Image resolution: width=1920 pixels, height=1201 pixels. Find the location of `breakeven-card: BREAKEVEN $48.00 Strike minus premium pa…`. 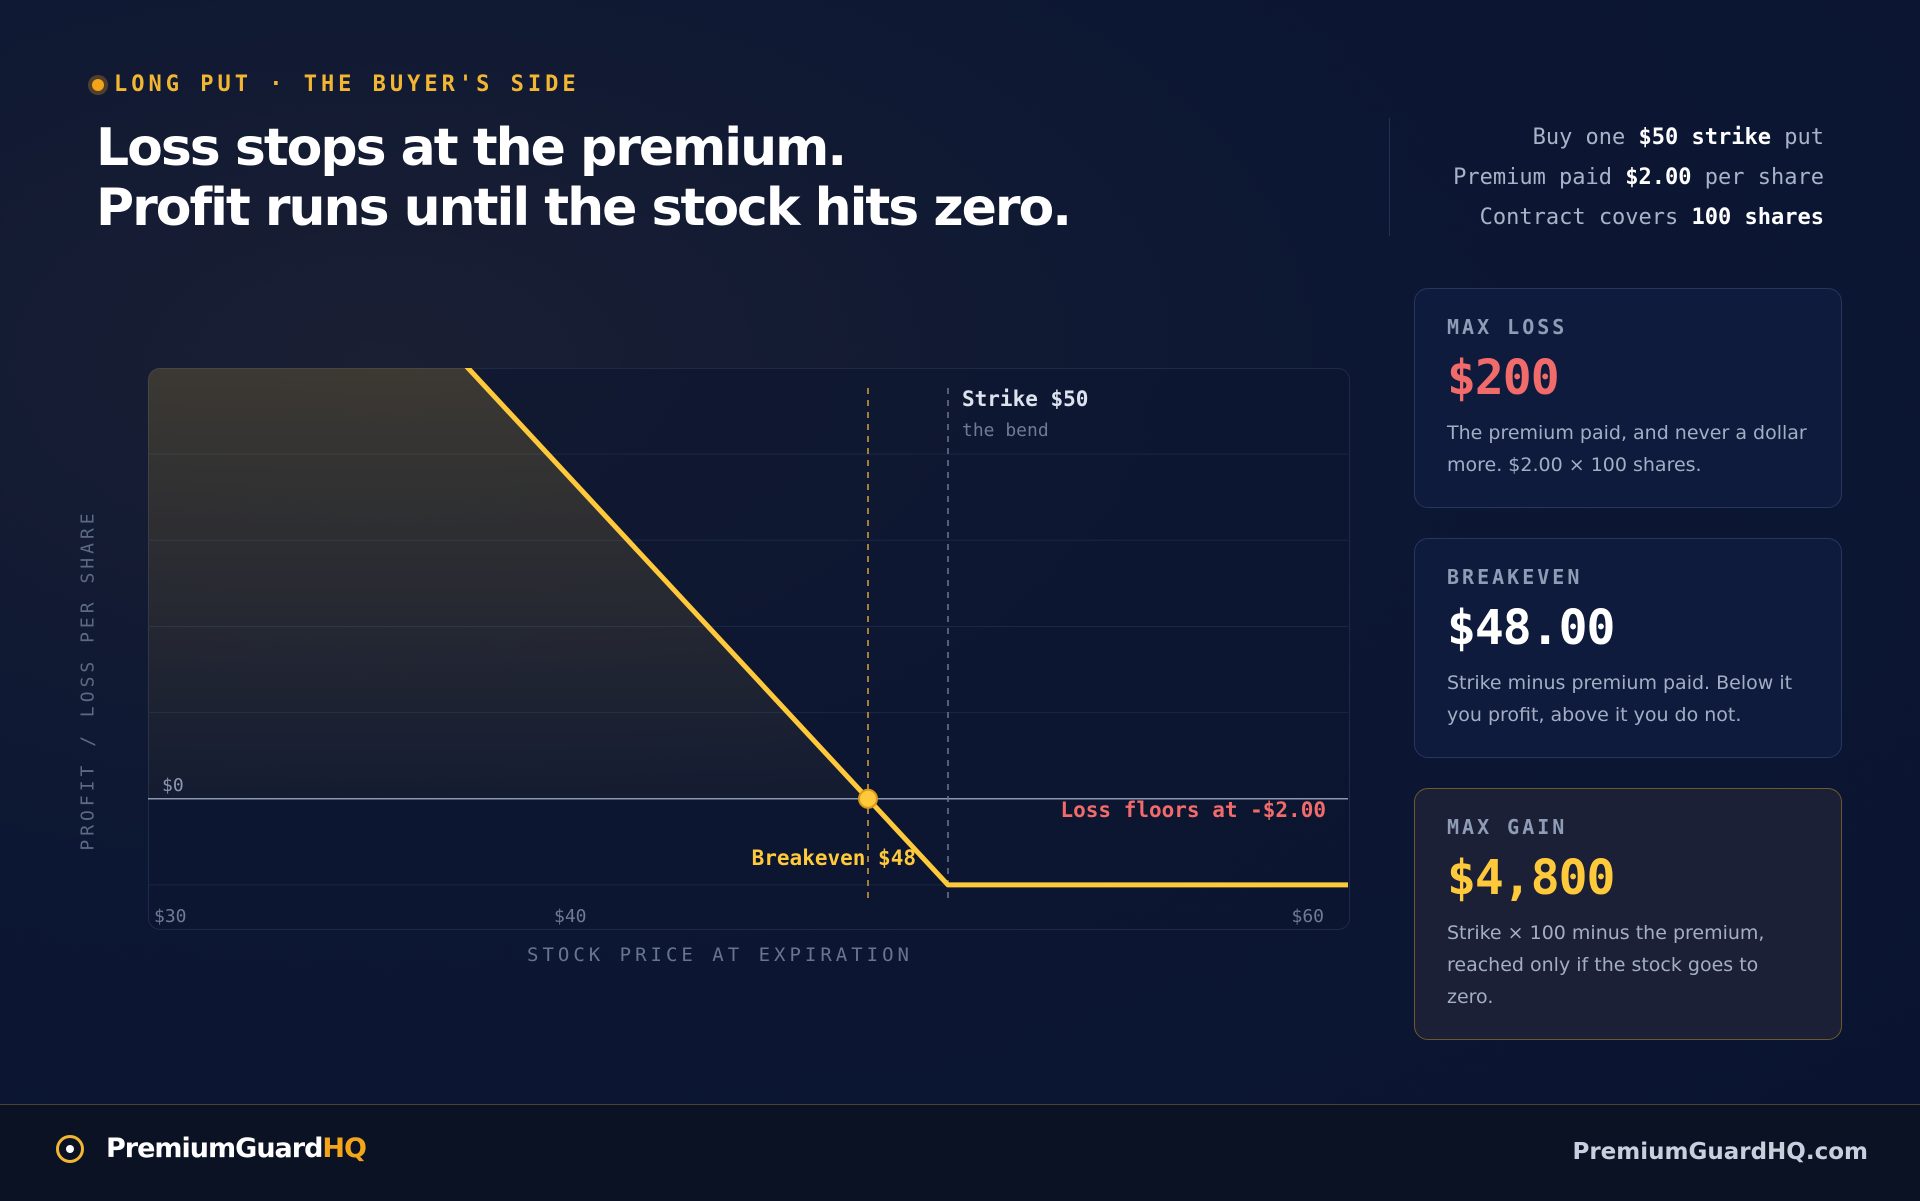

breakeven-card: BREAKEVEN $48.00 Strike minus premium pa… is located at coordinates (1628, 648).